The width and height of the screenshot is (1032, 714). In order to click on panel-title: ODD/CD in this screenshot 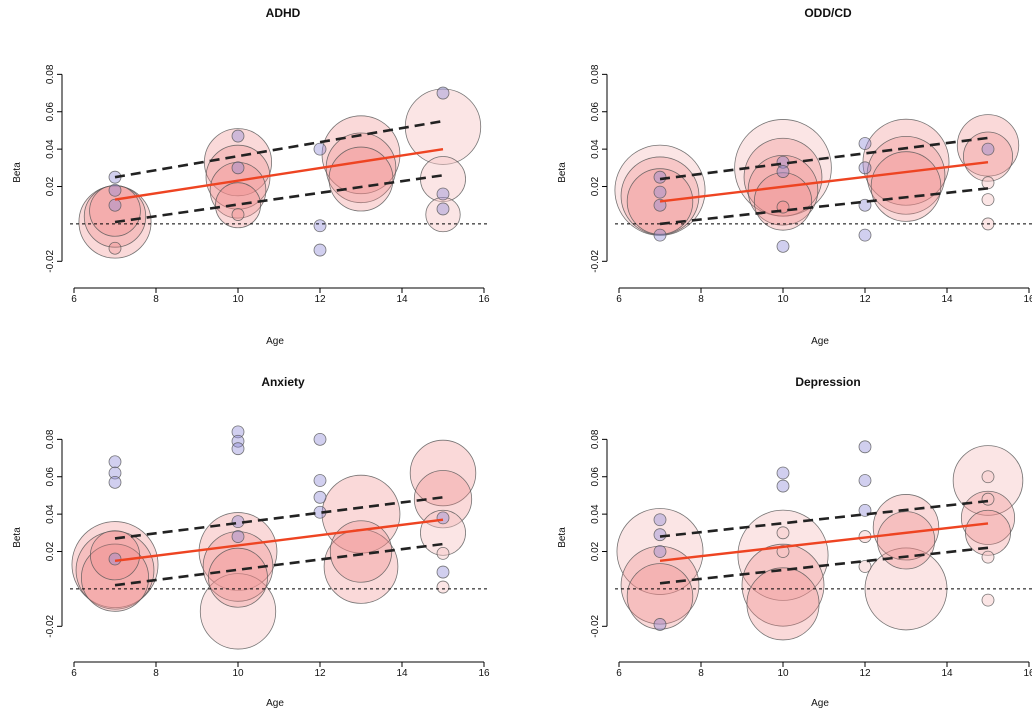, I will do `click(828, 13)`.